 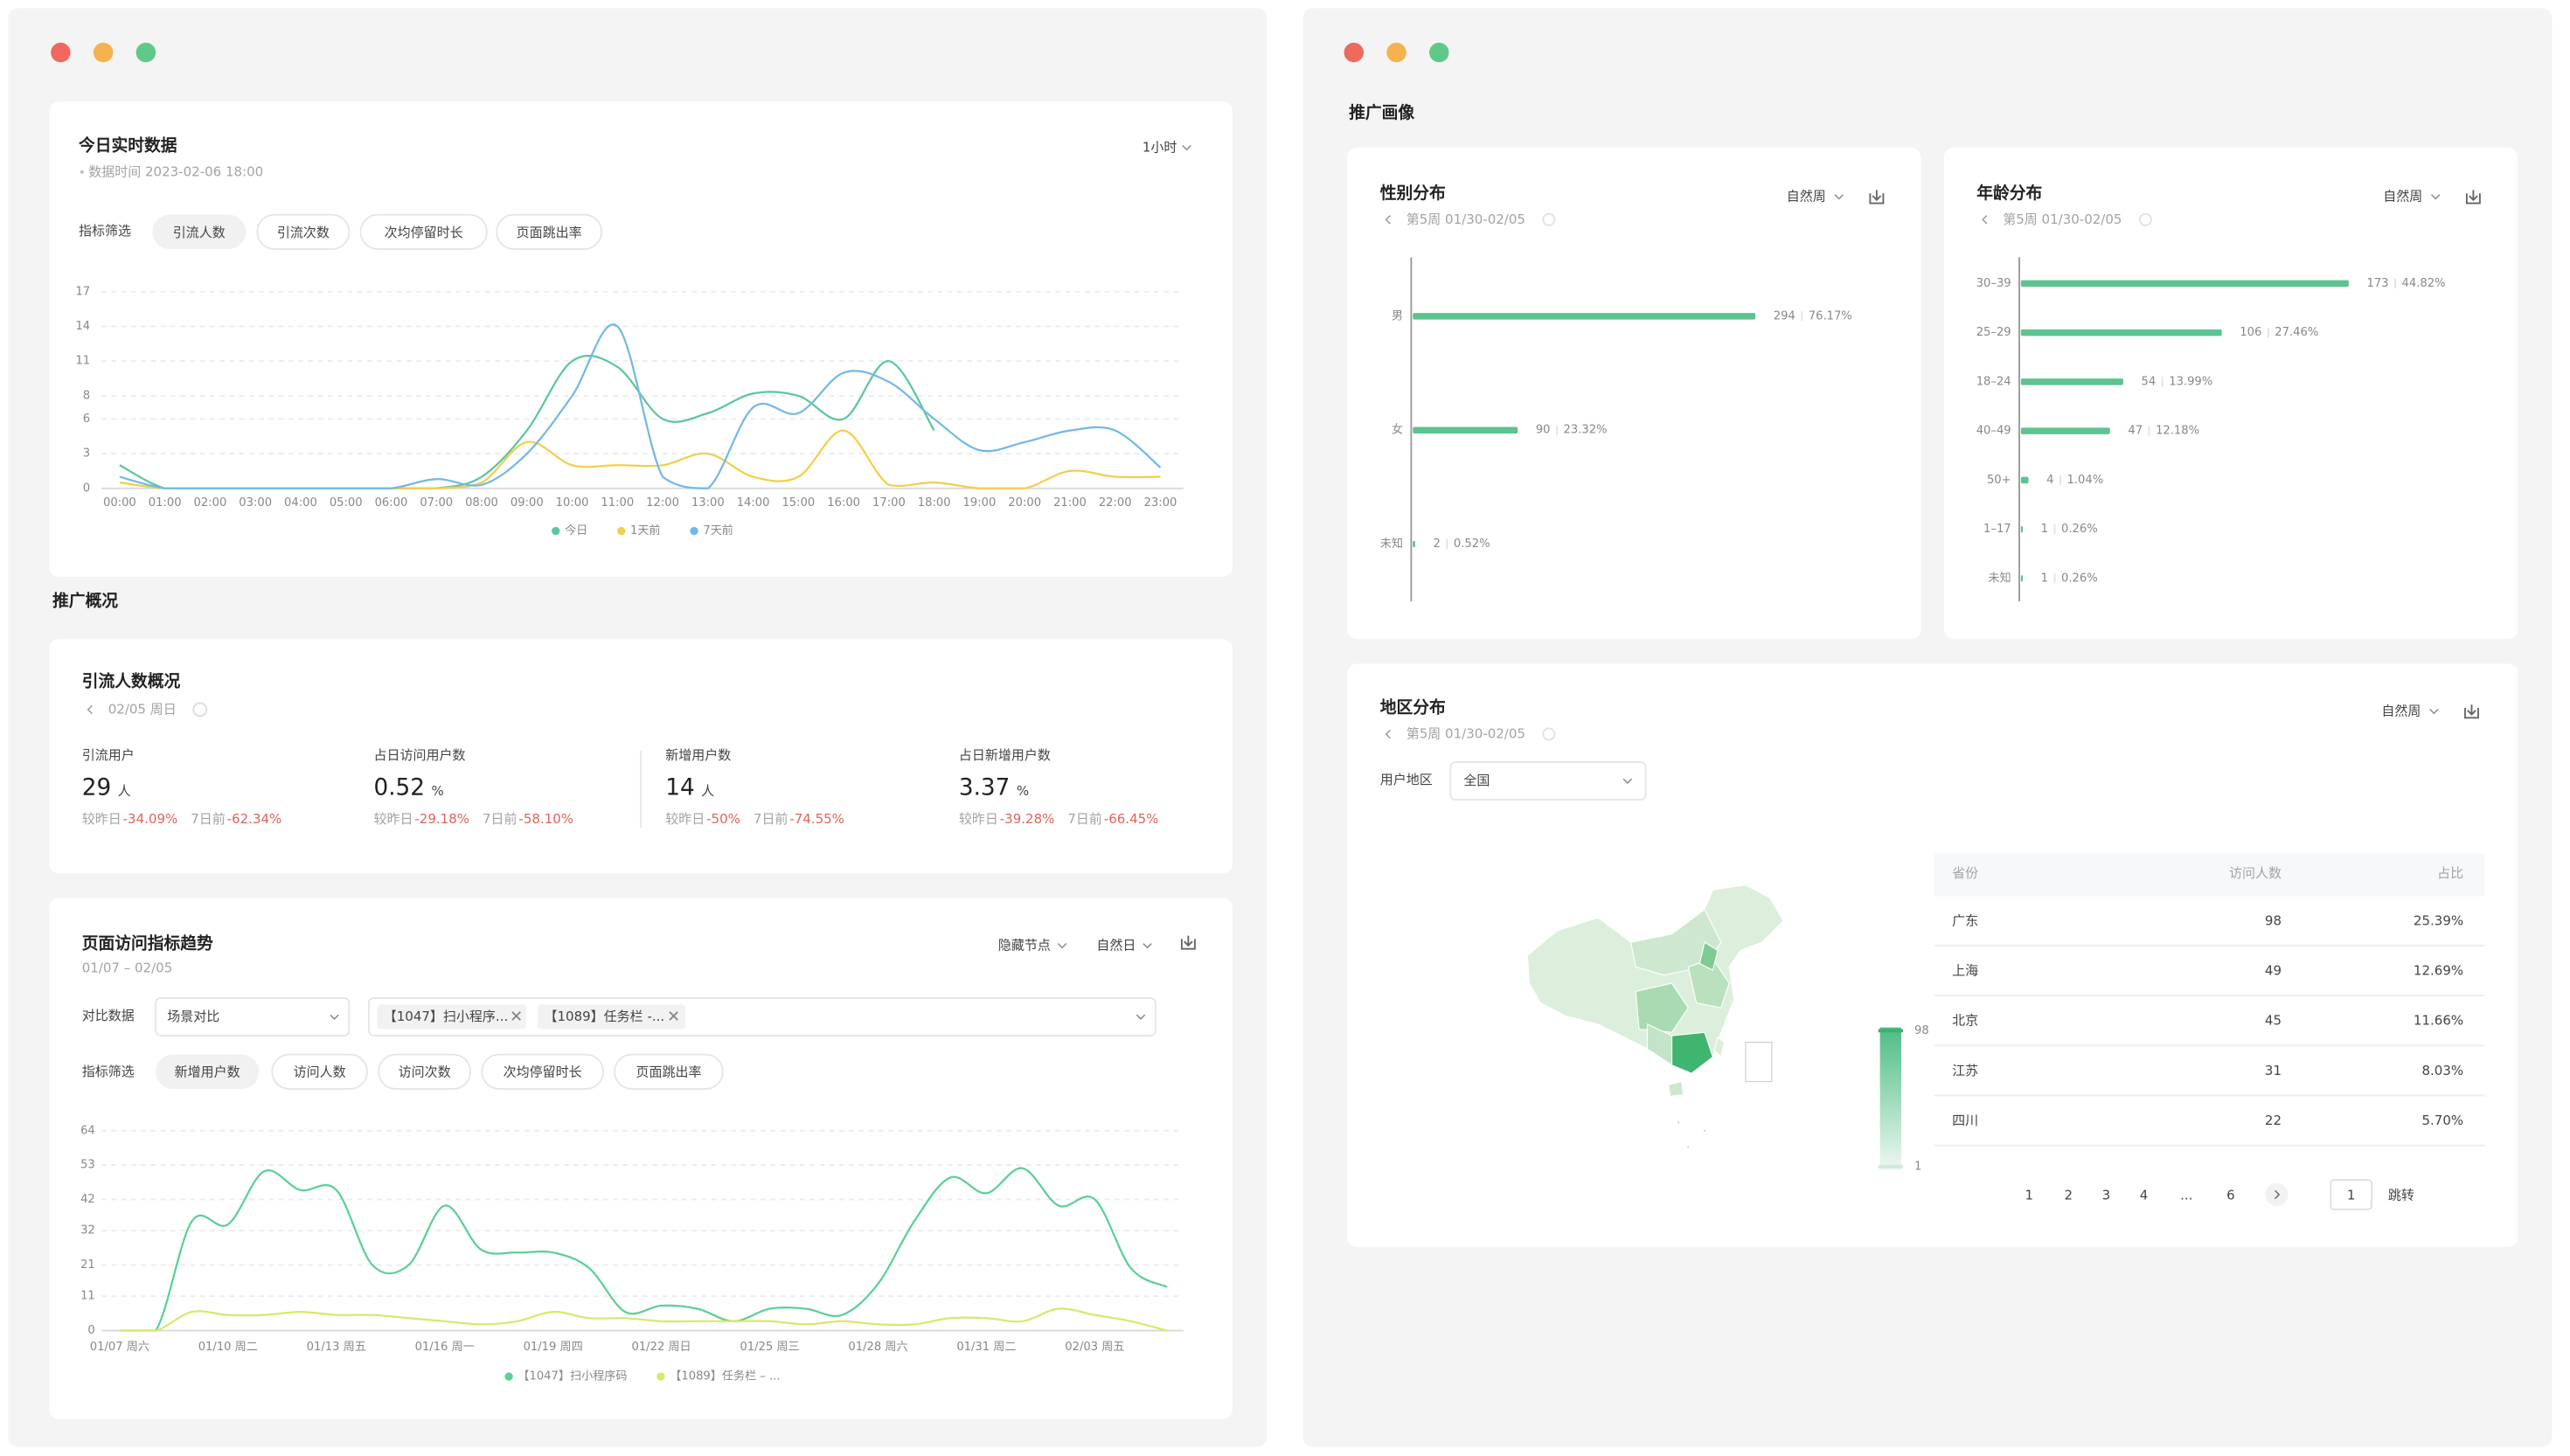 What do you see at coordinates (2442, 1120) in the screenshot?
I see `td: 5.70%` at bounding box center [2442, 1120].